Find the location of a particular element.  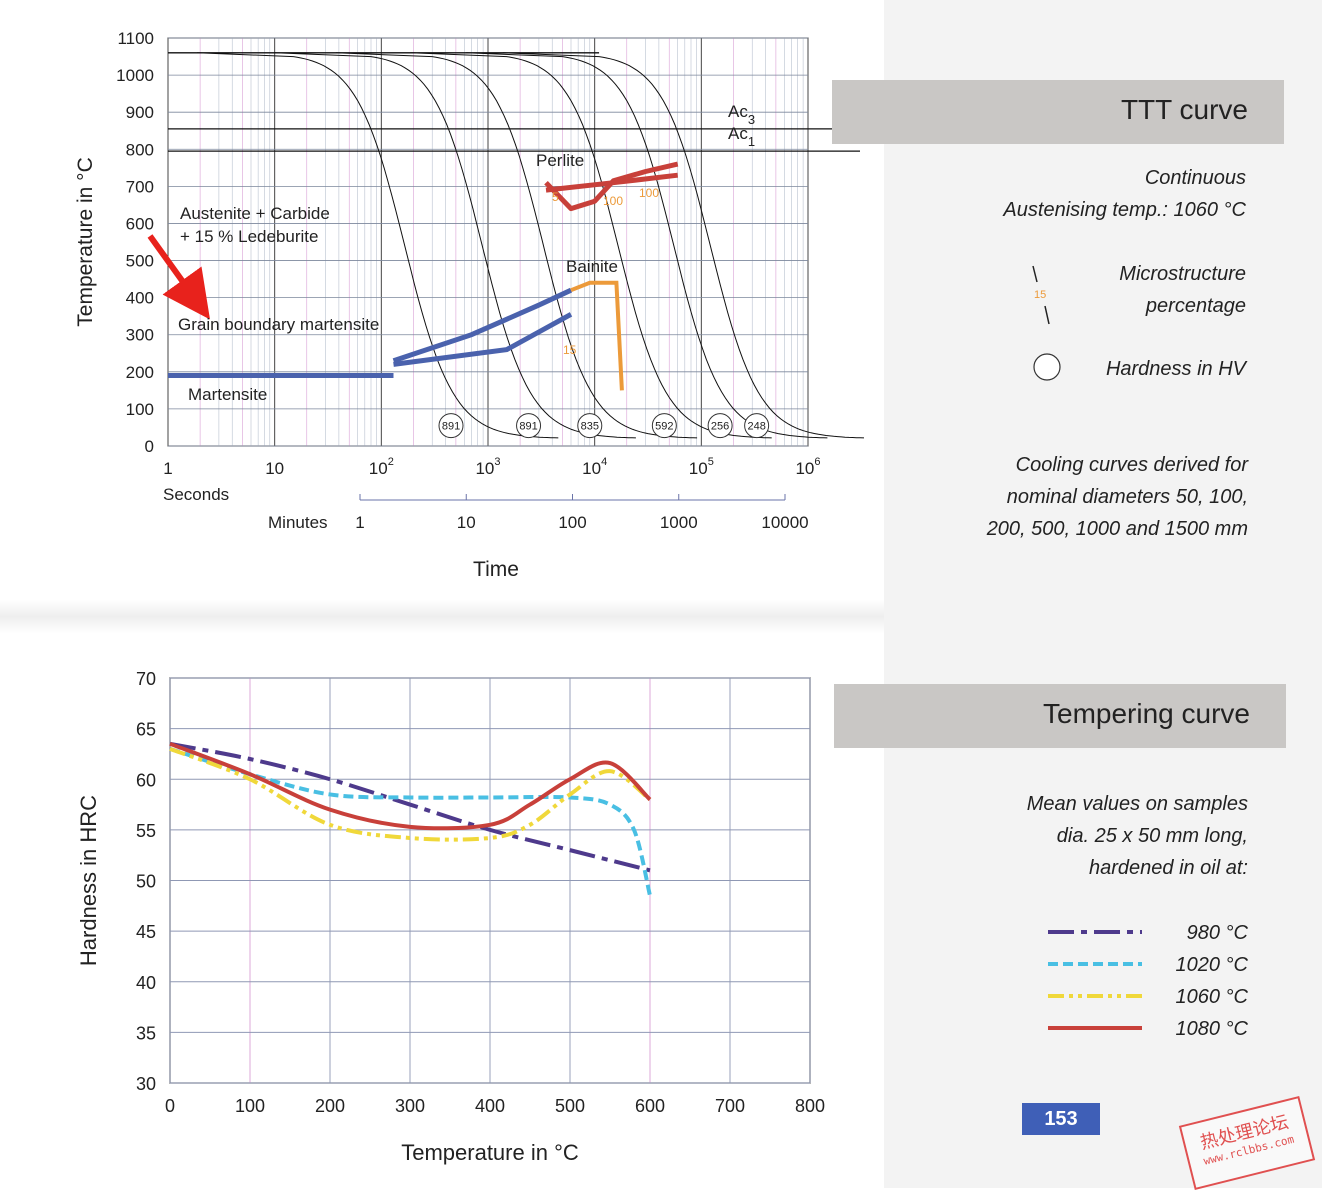

perlite-percent: 5 is located at coordinates (555, 197).